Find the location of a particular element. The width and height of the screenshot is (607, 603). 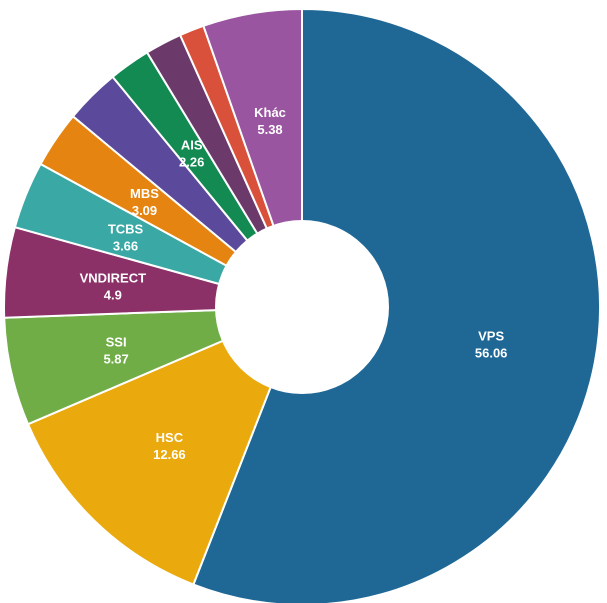

slice-value-ais: 2.26 is located at coordinates (191, 162).